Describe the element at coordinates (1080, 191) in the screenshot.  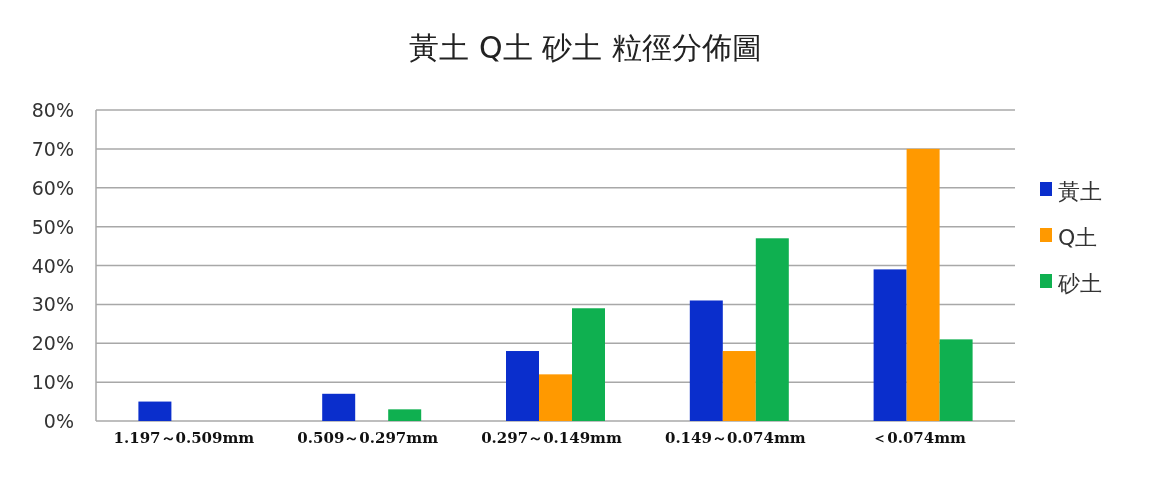
I see `legend-label: 黃土` at that location.